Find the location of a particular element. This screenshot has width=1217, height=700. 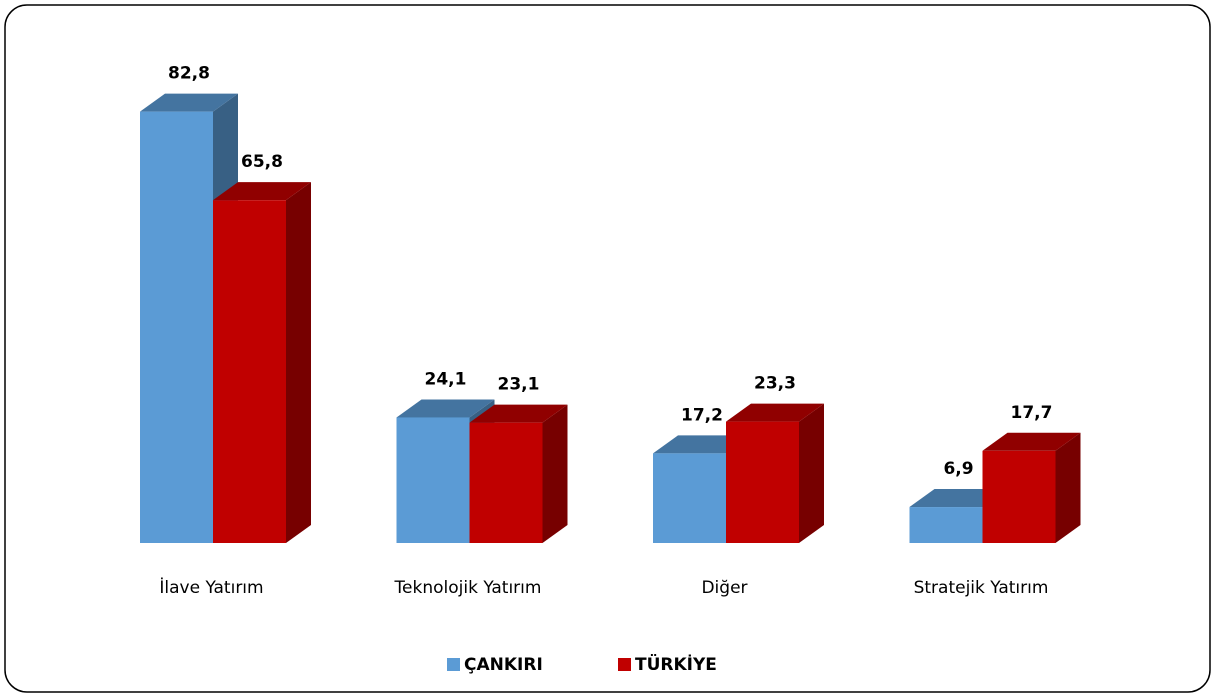

value-label: 17,7 is located at coordinates (1032, 413).